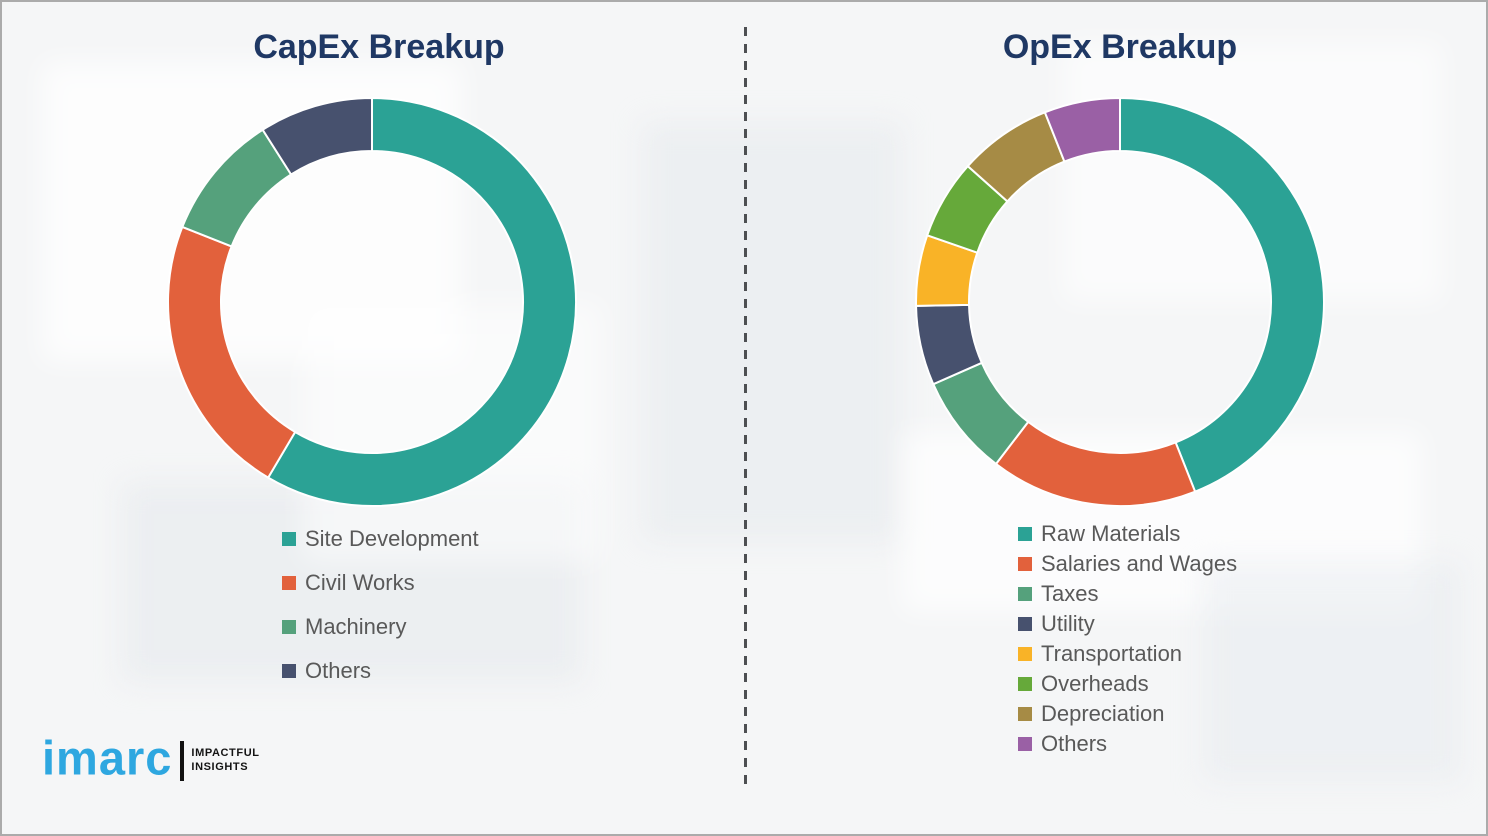 This screenshot has height=836, width=1488. I want to click on legend-label: Transportation, so click(1112, 653).